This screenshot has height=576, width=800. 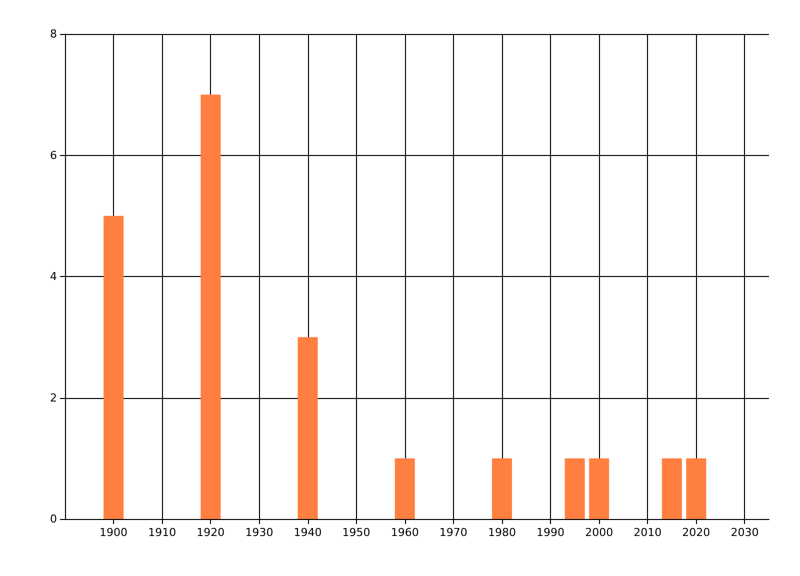 I want to click on x-tick-label: 1950, so click(x=356, y=532).